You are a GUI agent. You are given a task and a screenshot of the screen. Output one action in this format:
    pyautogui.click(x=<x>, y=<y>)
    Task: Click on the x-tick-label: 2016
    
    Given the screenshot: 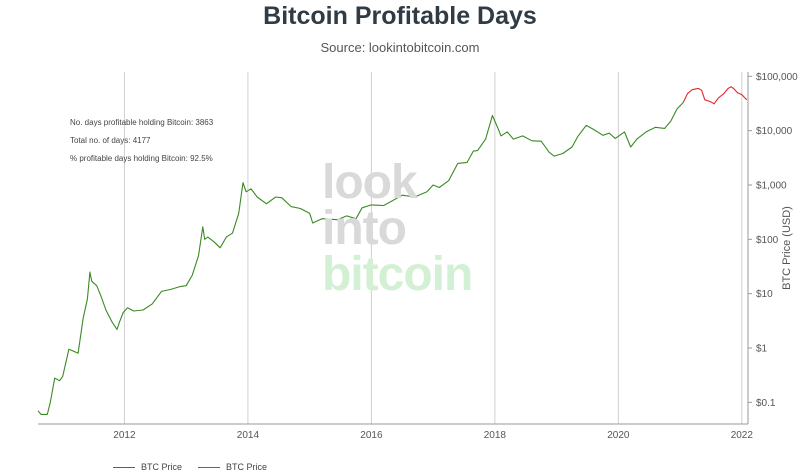 What is the action you would take?
    pyautogui.click(x=371, y=435)
    